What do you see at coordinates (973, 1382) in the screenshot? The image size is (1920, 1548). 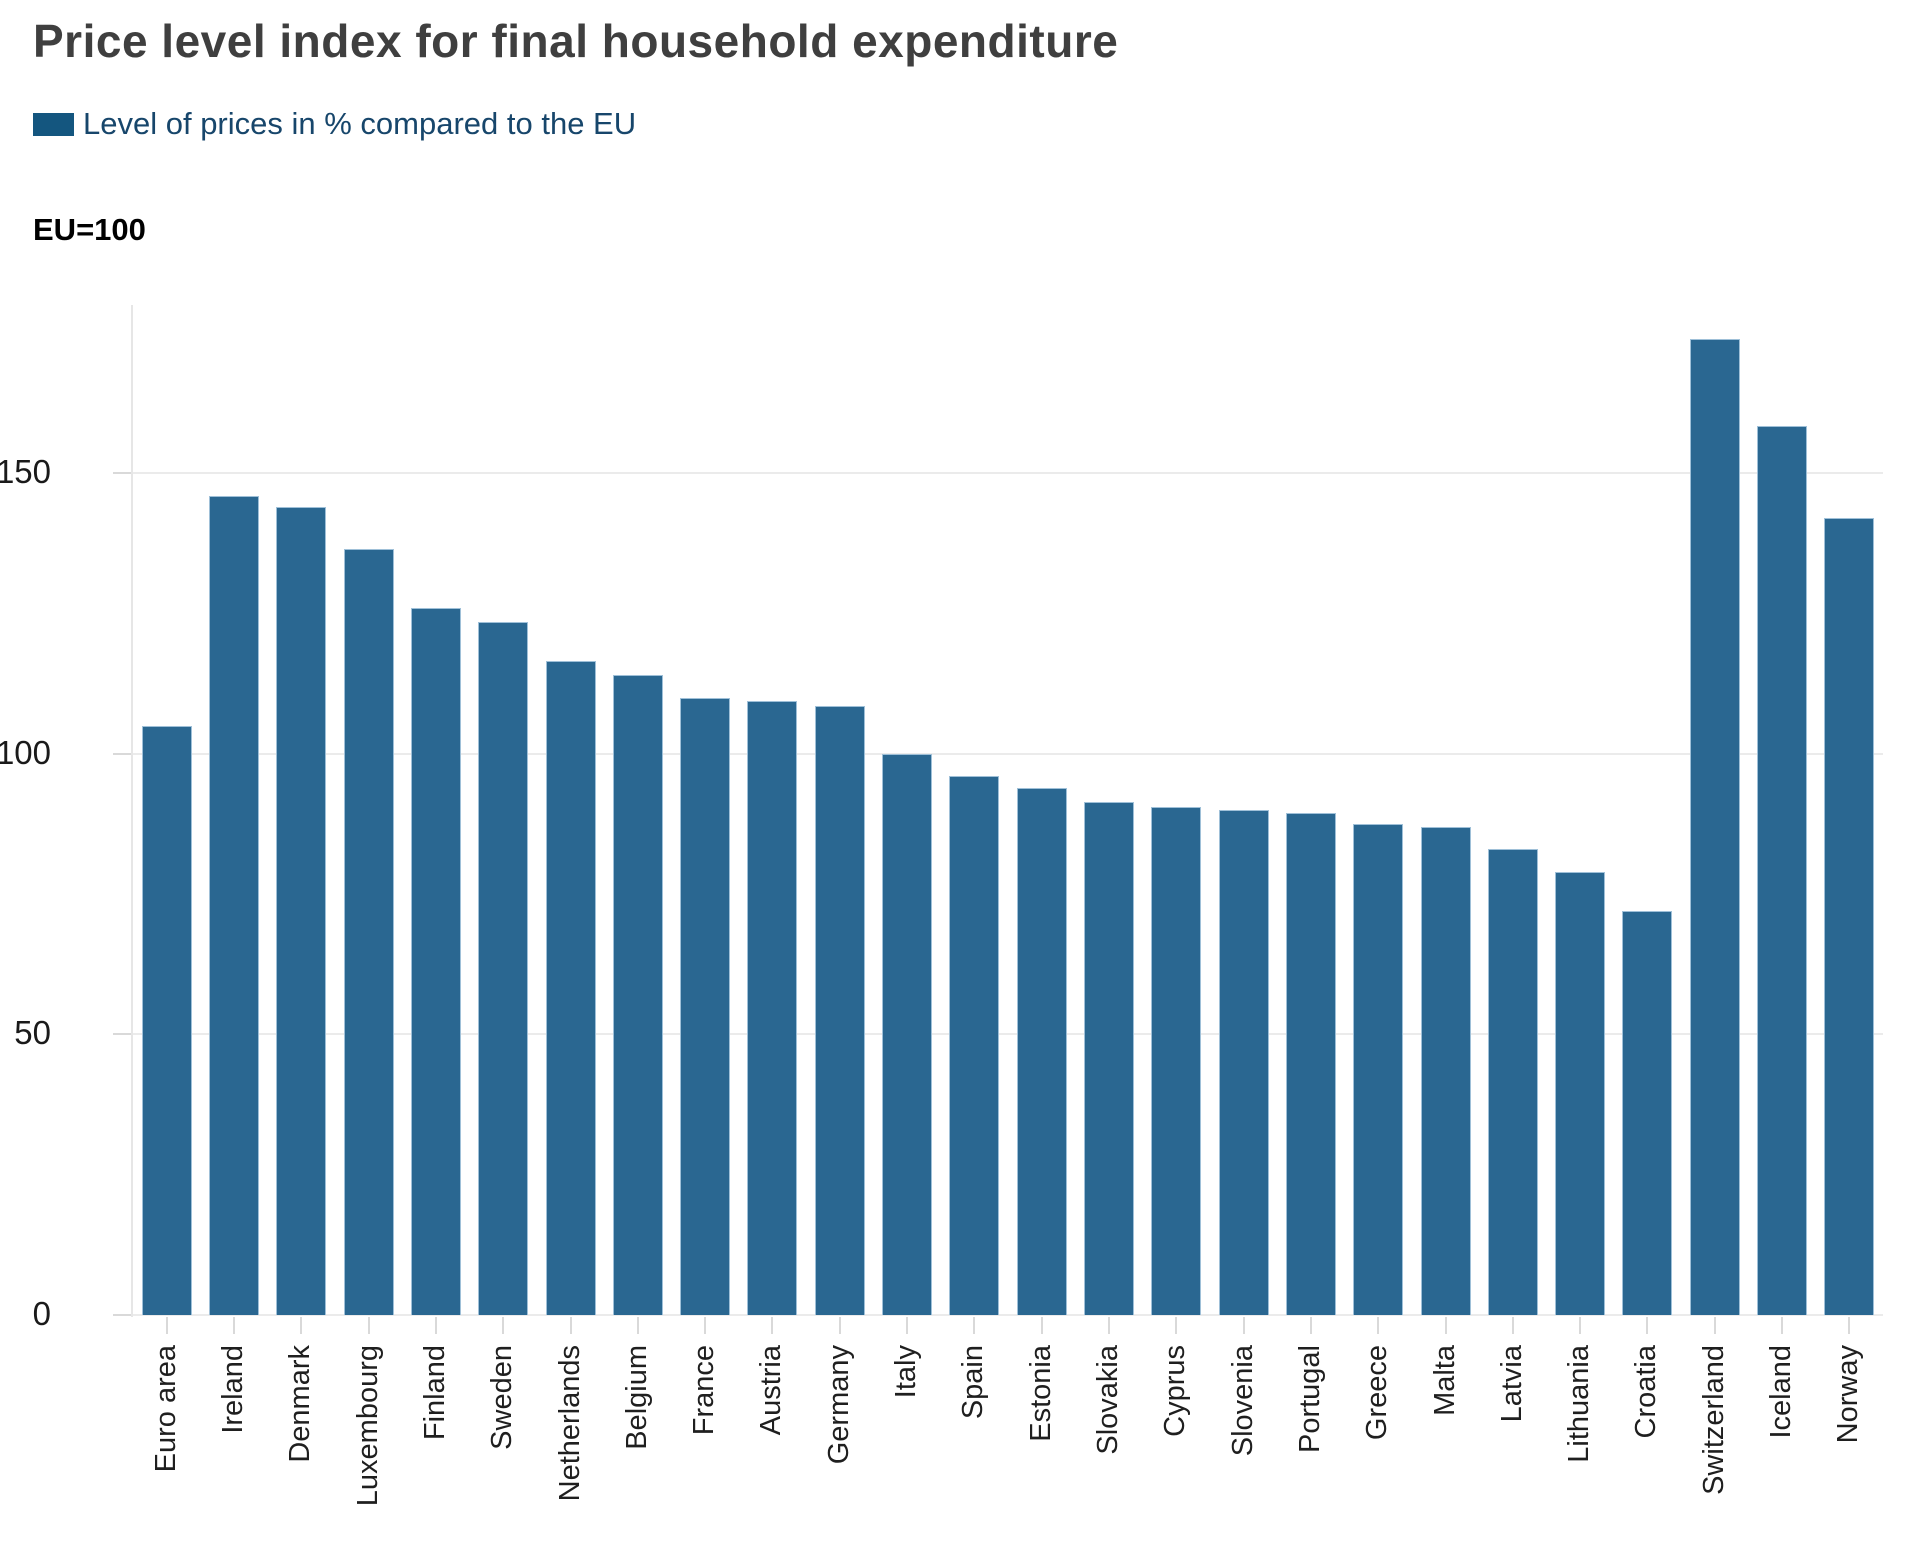 I see `x-label-spain: Spain` at bounding box center [973, 1382].